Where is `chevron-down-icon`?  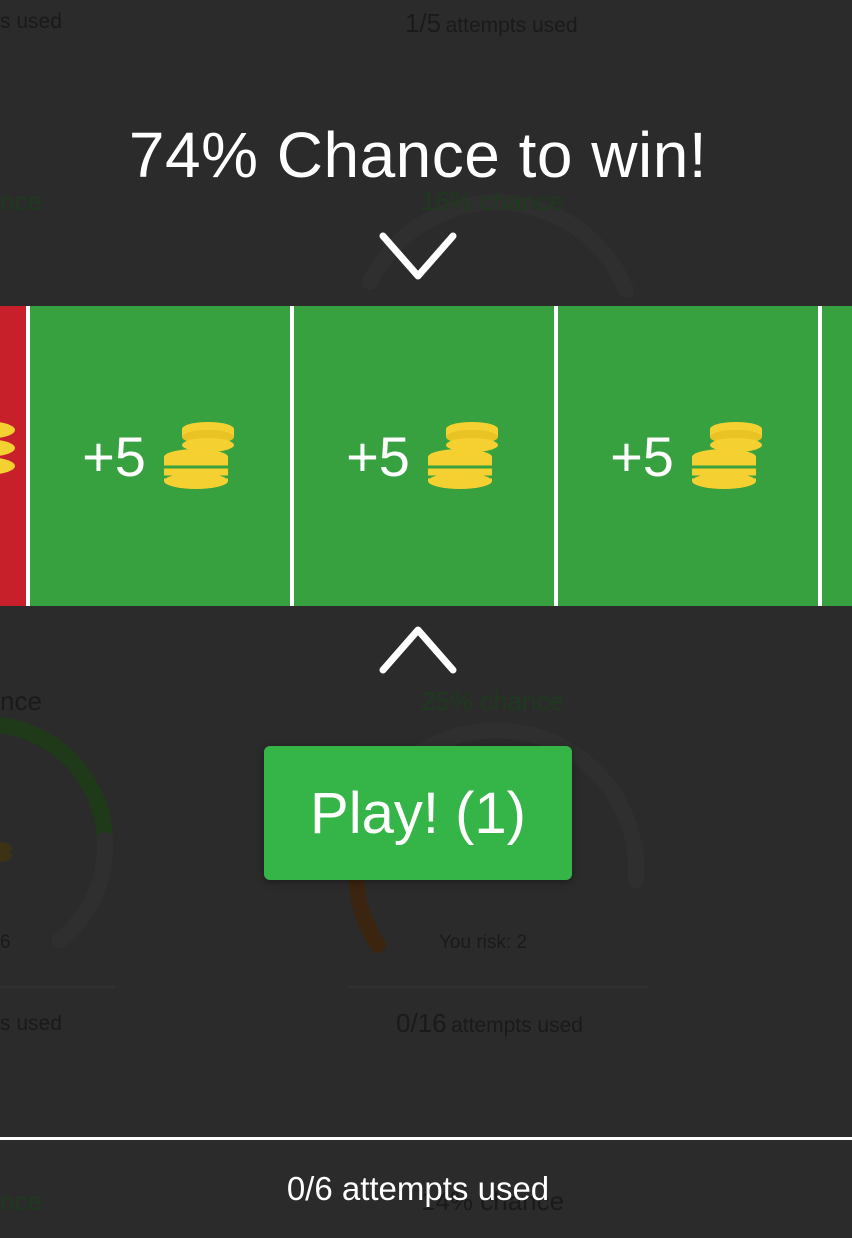
chevron-down-icon is located at coordinates (418, 256).